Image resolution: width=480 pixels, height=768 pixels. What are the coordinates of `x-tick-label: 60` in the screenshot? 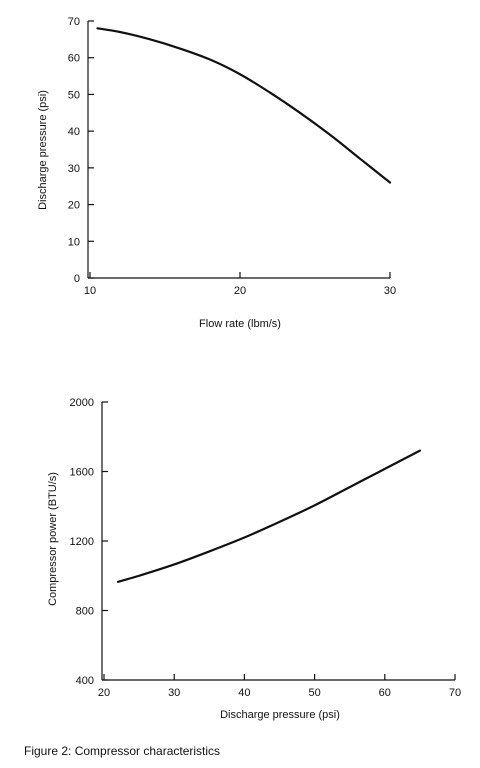 It's located at (385, 693).